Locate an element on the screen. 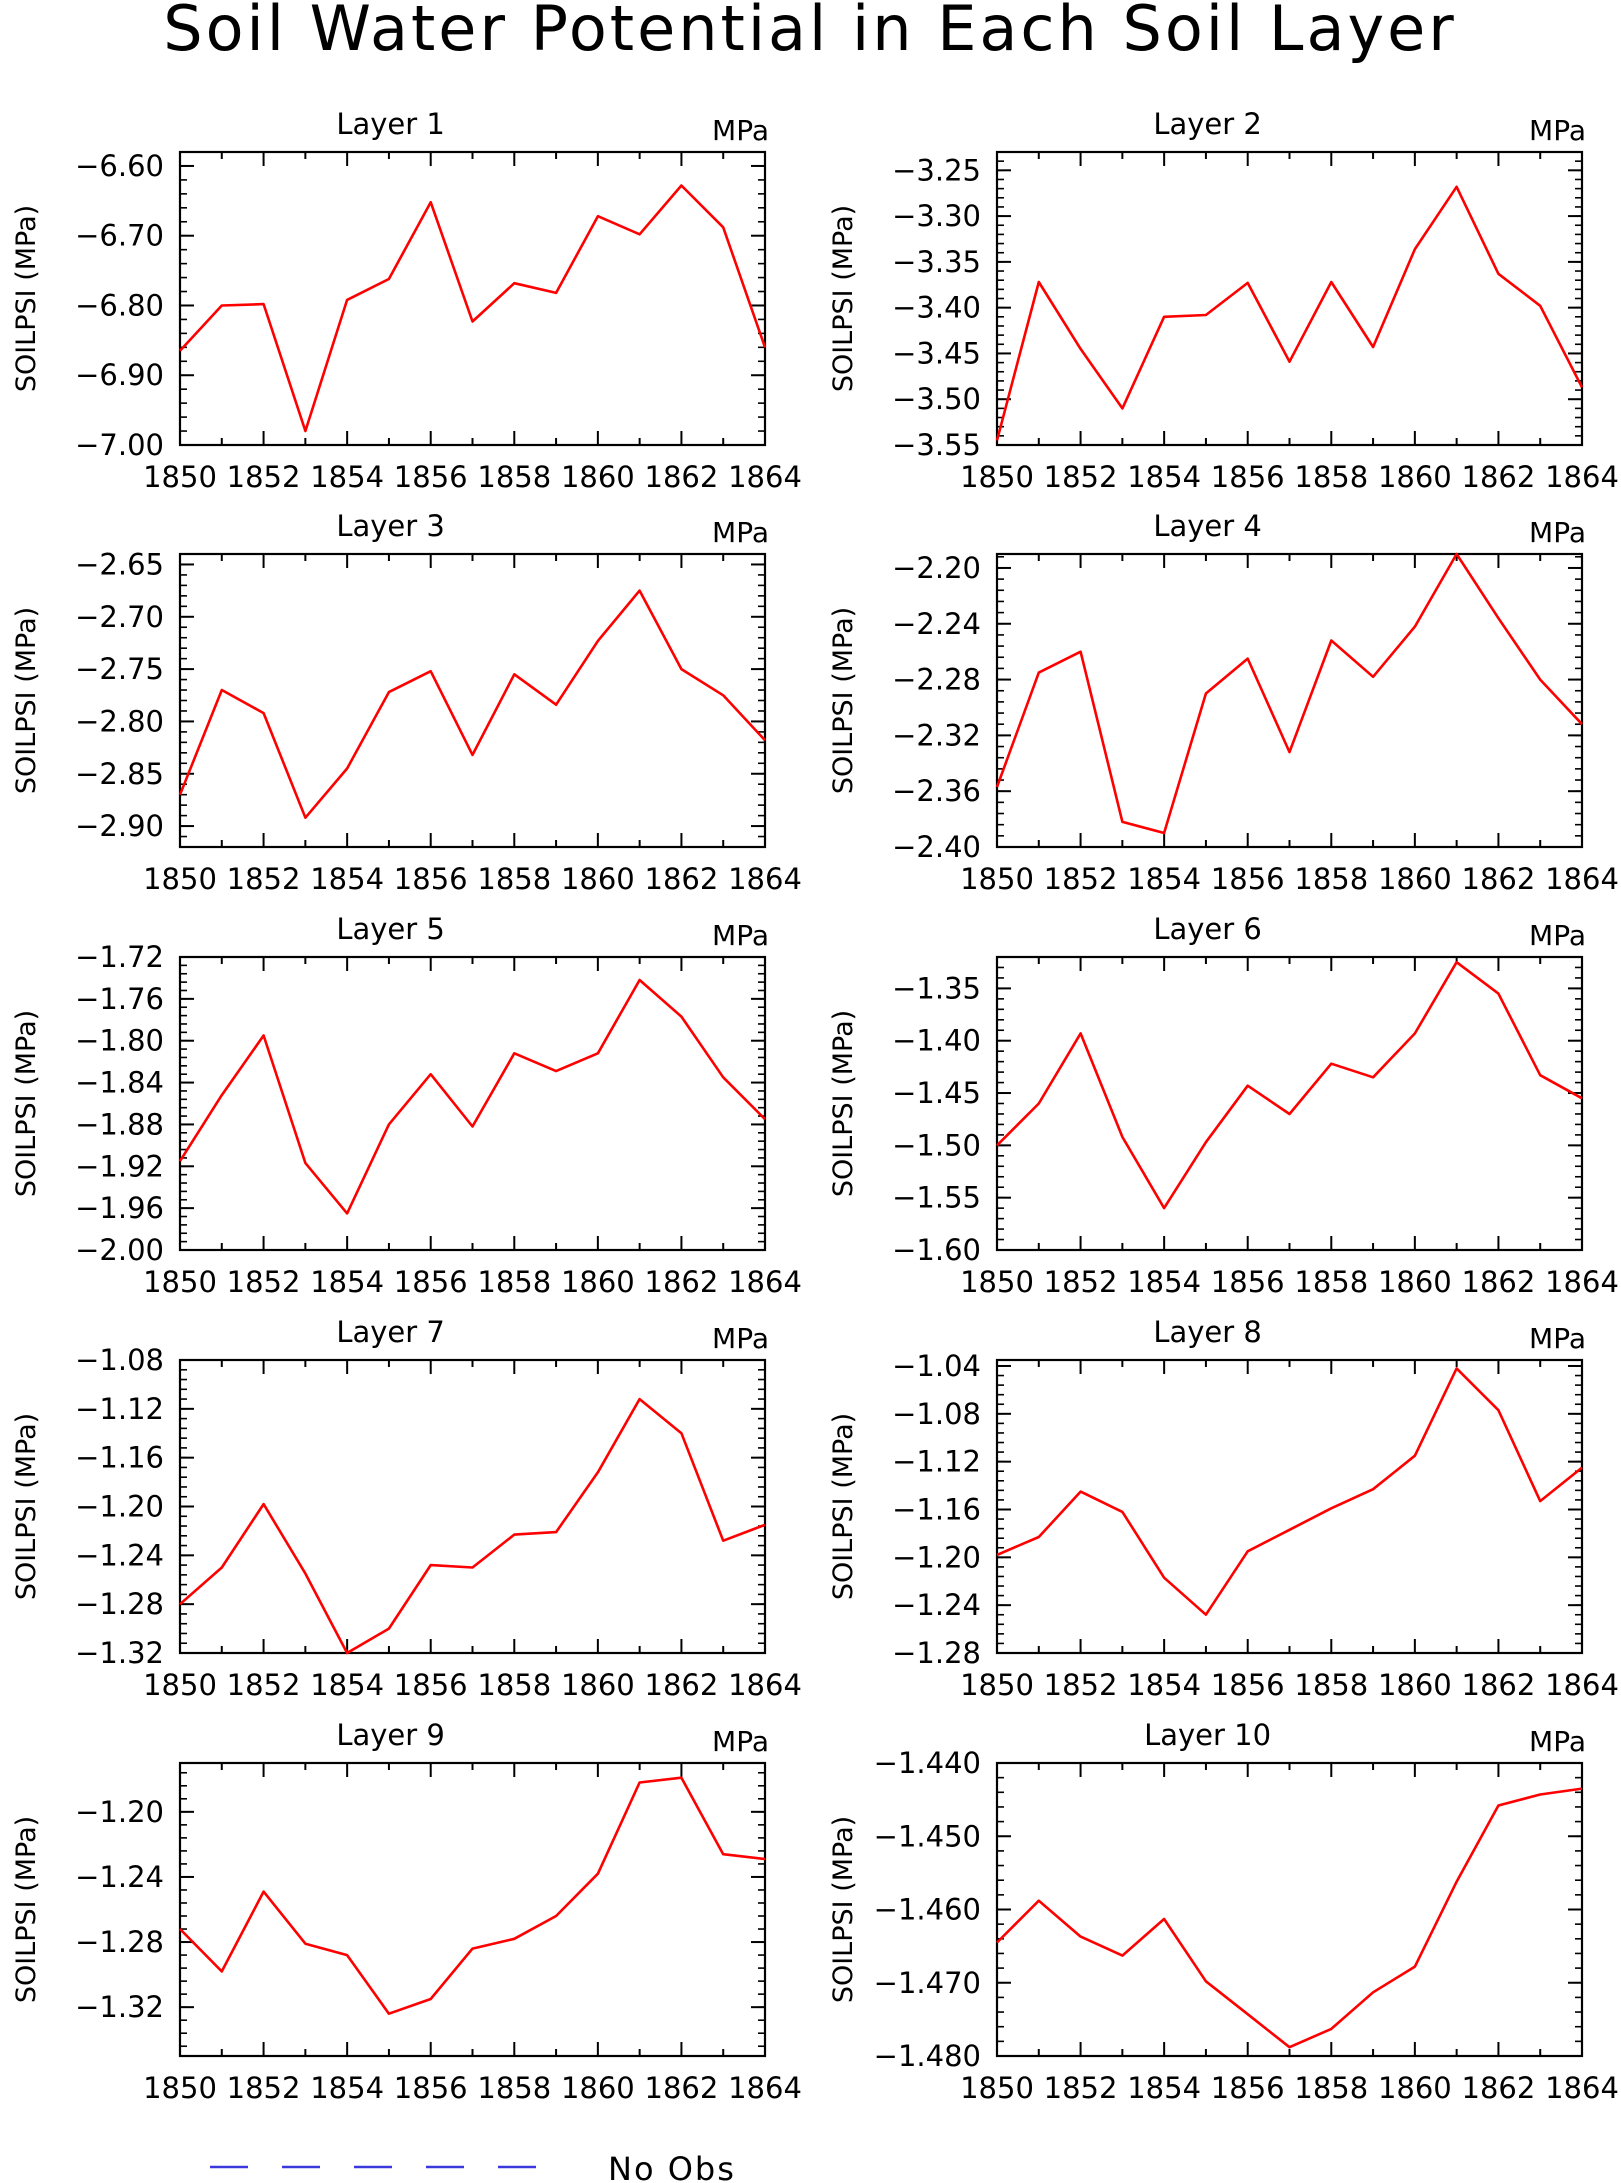 This screenshot has height=2183, width=1621. y-tick-label: −1.88 is located at coordinates (119, 1124).